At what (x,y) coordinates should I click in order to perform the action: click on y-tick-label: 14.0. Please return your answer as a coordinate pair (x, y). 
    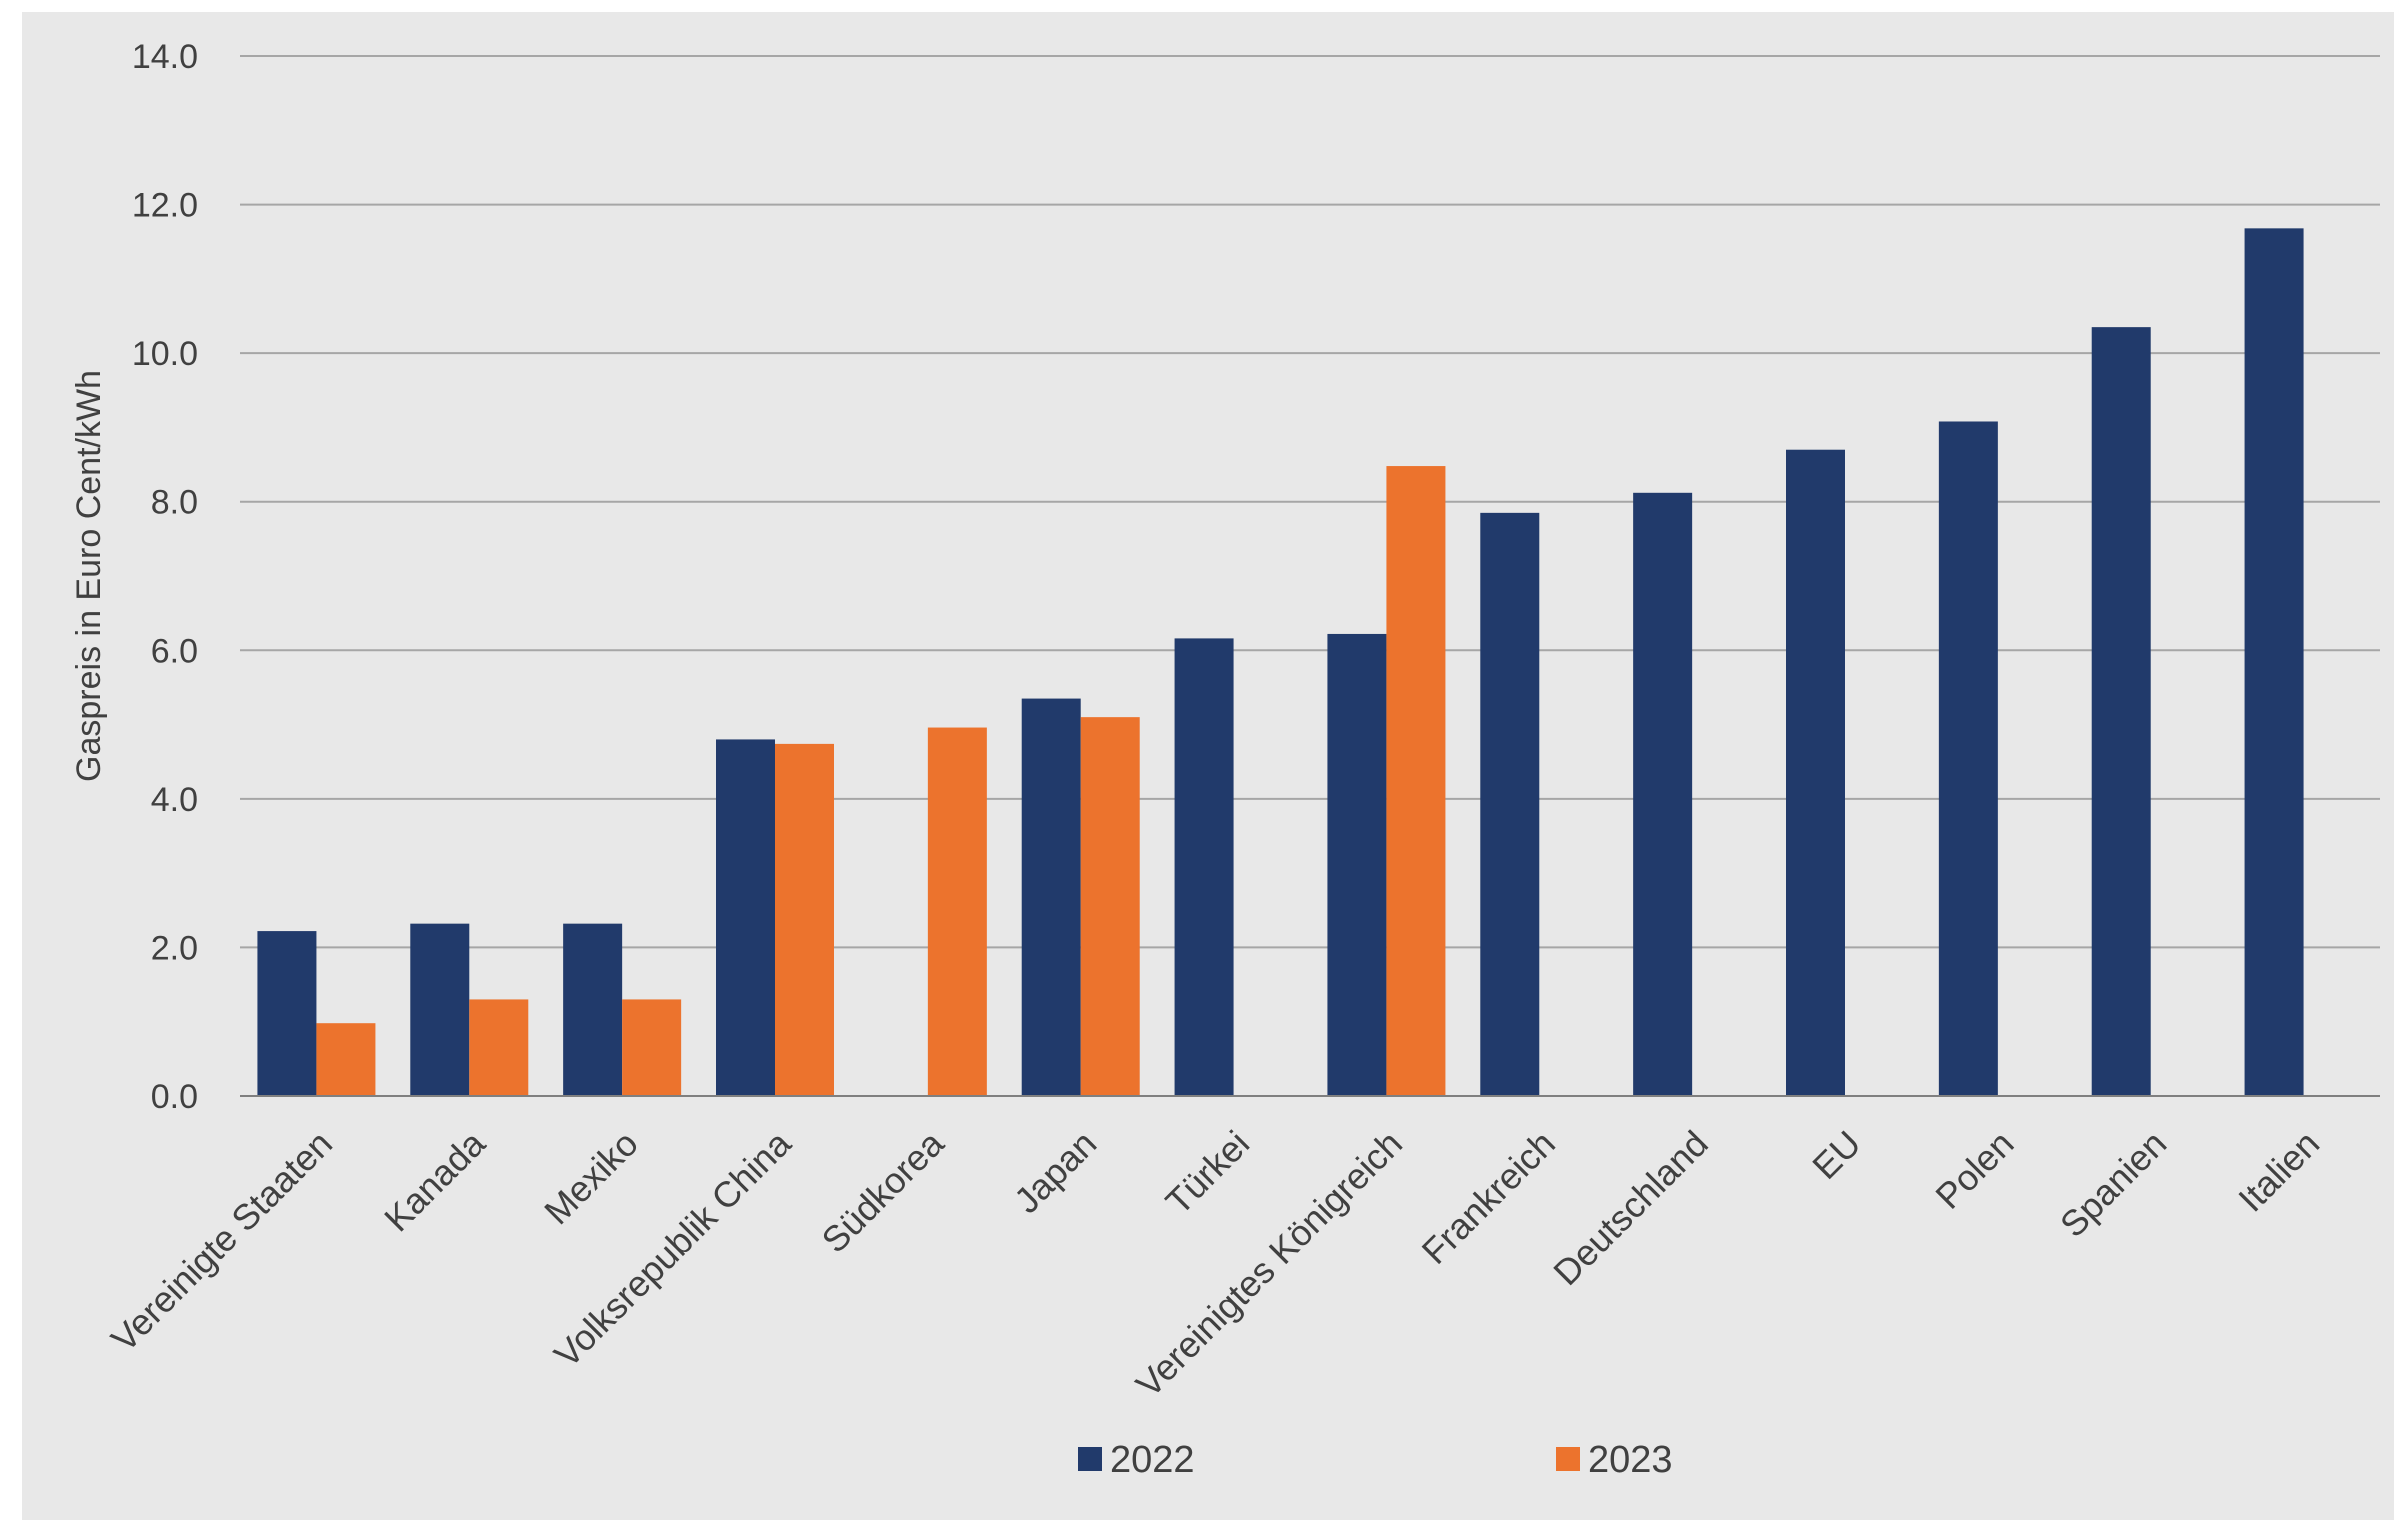
    Looking at the image, I should click on (165, 57).